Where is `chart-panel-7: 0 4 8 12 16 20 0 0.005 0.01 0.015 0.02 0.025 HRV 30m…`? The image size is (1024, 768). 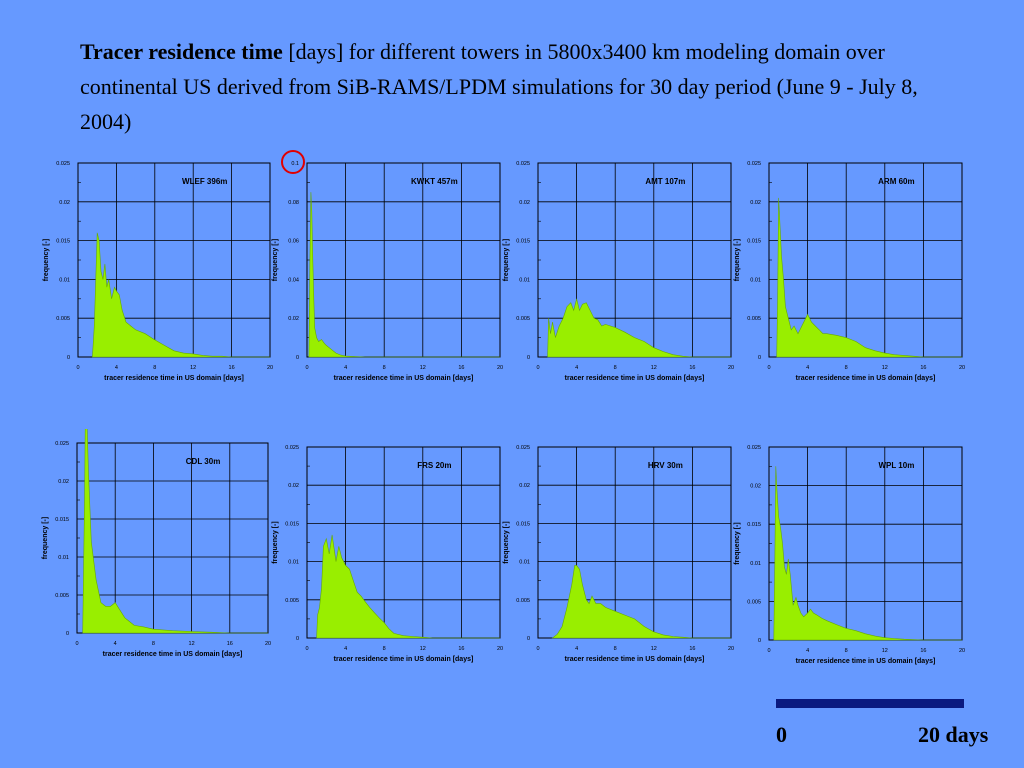 chart-panel-7: 0 4 8 12 16 20 0 0.005 0.01 0.015 0.02 0.025 HRV 30m… is located at coordinates (618, 554).